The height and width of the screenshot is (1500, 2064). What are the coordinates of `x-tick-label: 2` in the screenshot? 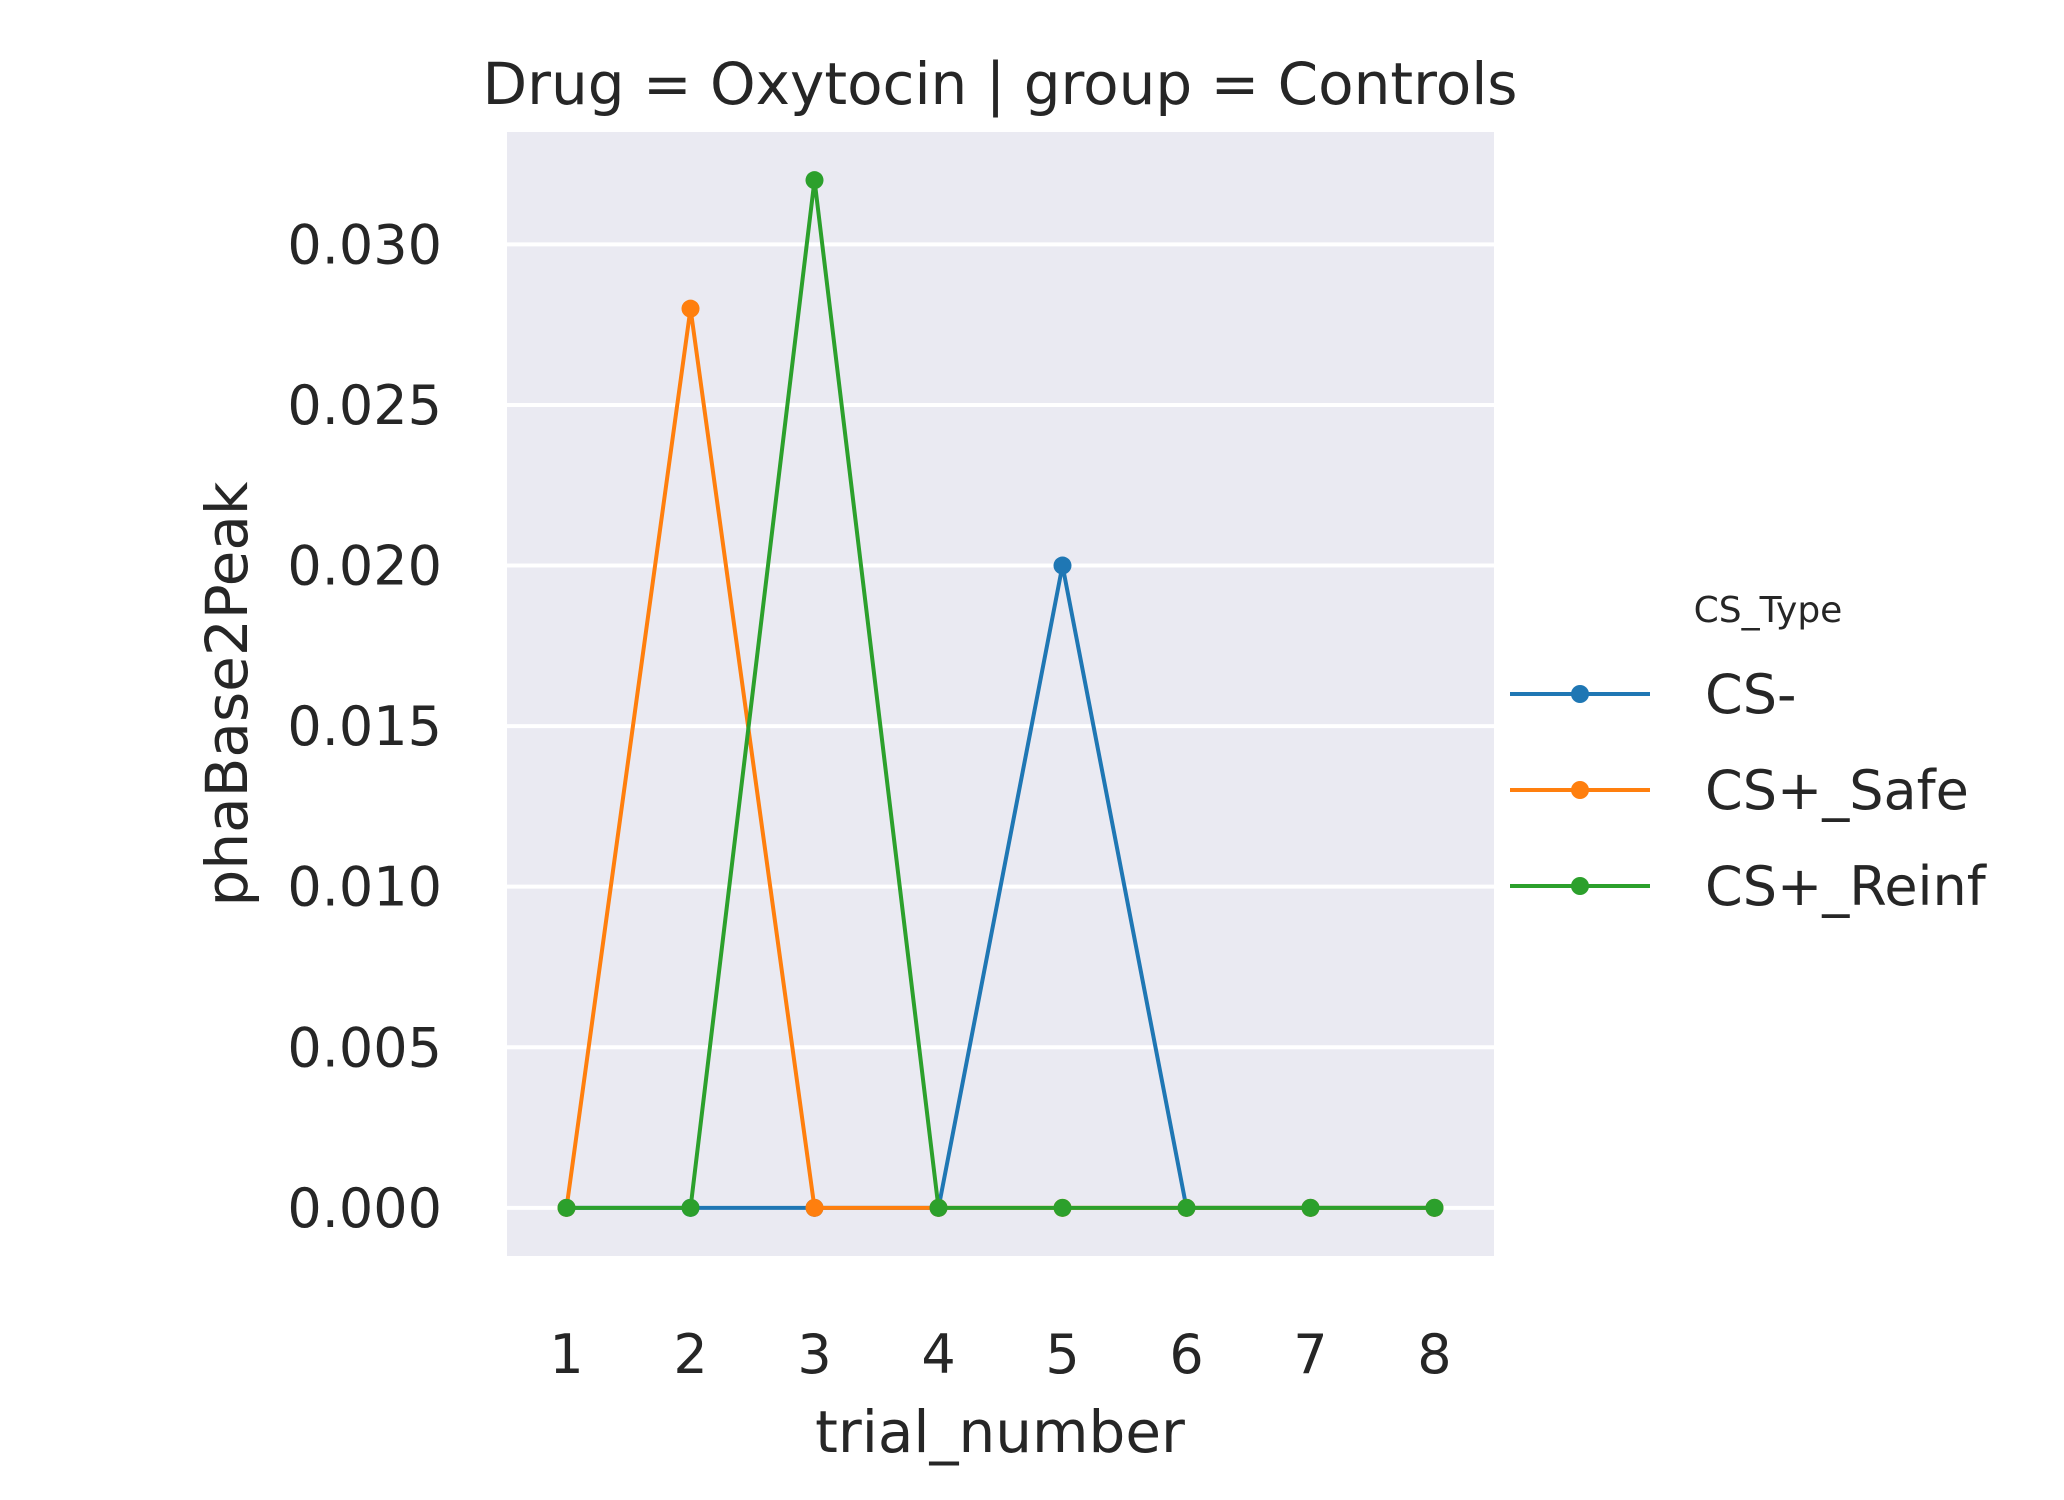 It's located at (690, 1354).